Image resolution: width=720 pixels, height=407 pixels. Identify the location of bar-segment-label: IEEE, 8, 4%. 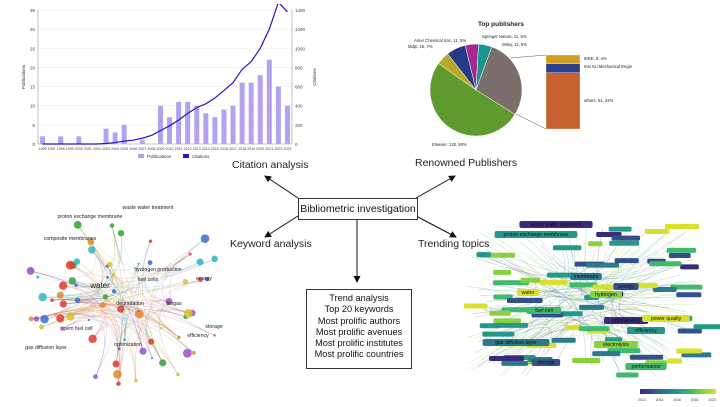
(595, 58).